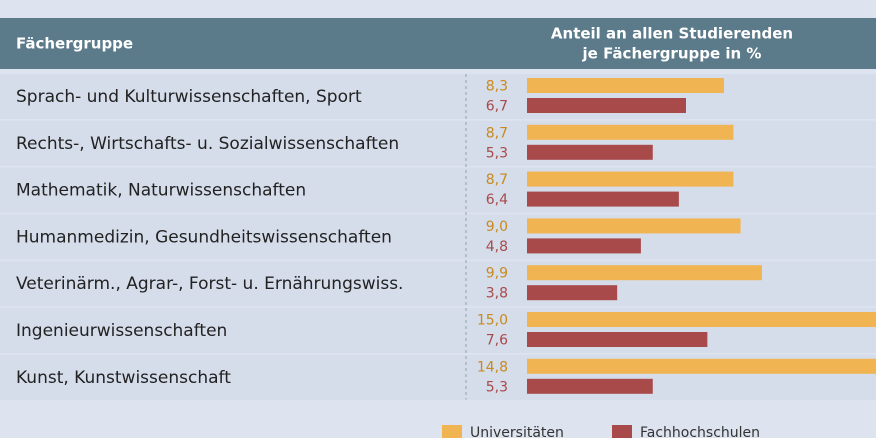  What do you see at coordinates (497, 274) in the screenshot?
I see `value-label: 9,9` at bounding box center [497, 274].